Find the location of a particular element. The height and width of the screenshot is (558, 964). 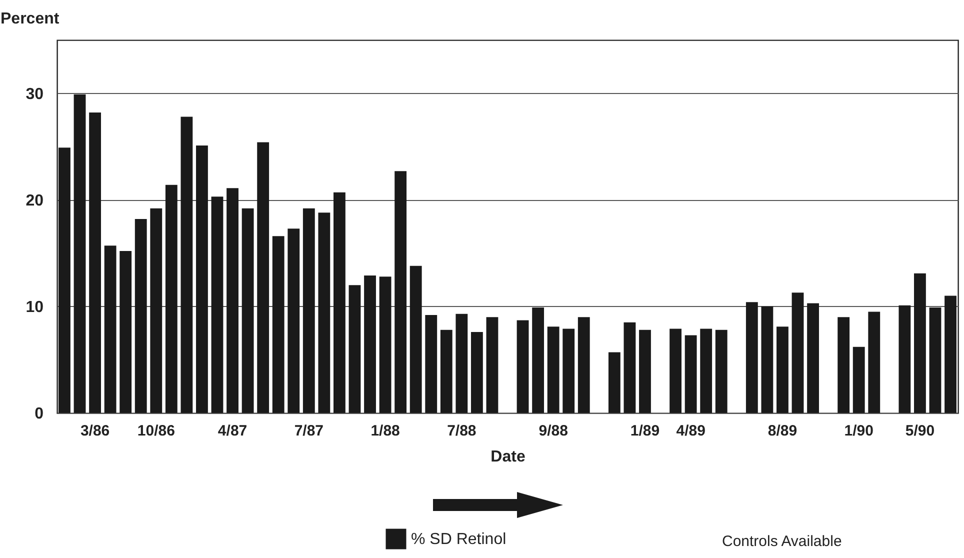

x-tick-label: 4/87 is located at coordinates (233, 431).